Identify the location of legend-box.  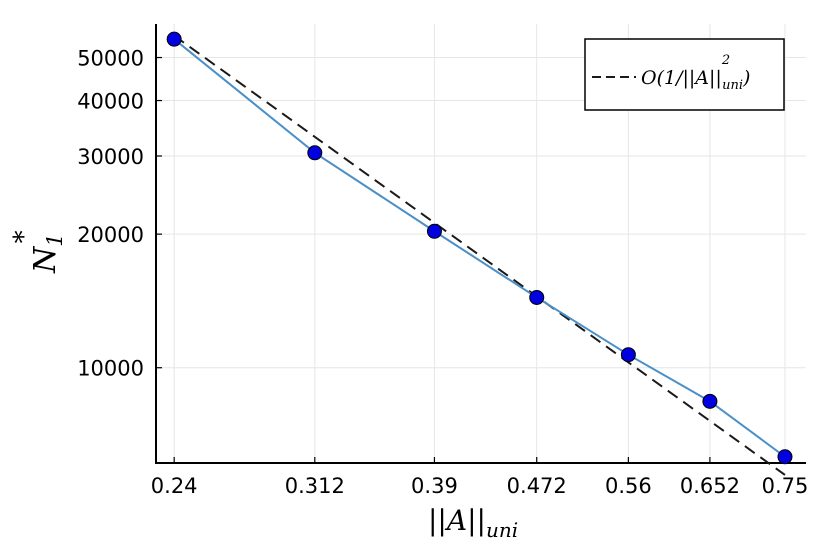
(684, 74).